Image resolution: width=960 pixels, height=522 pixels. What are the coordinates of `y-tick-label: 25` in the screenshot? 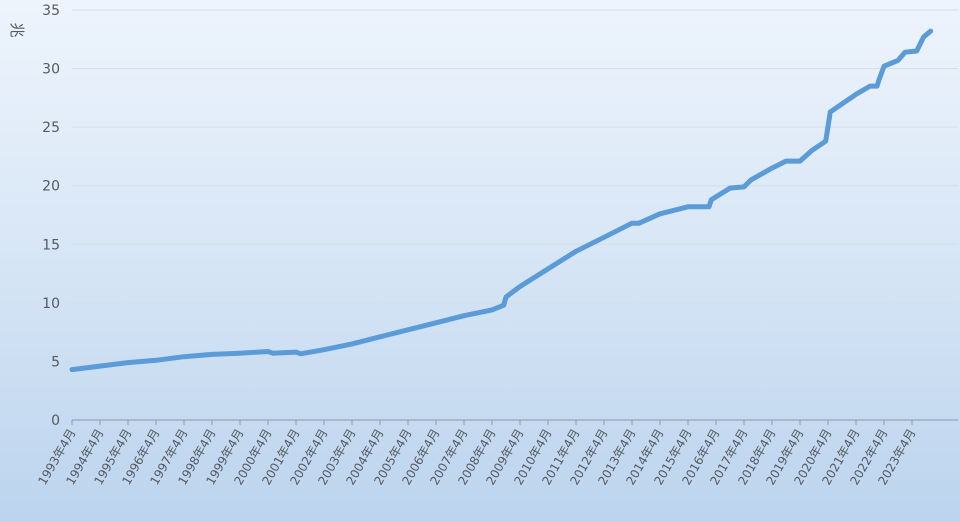 It's located at (51, 128).